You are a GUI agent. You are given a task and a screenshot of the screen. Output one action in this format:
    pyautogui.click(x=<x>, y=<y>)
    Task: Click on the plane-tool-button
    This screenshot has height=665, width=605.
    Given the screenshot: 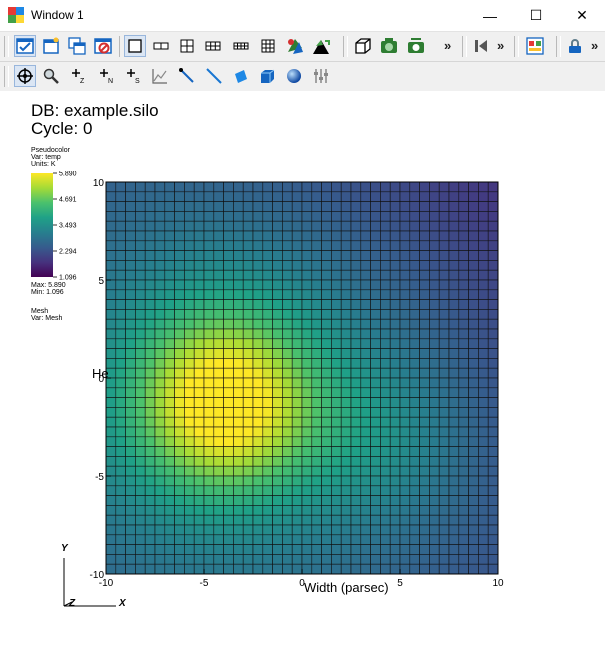 What is the action you would take?
    pyautogui.click(x=241, y=76)
    